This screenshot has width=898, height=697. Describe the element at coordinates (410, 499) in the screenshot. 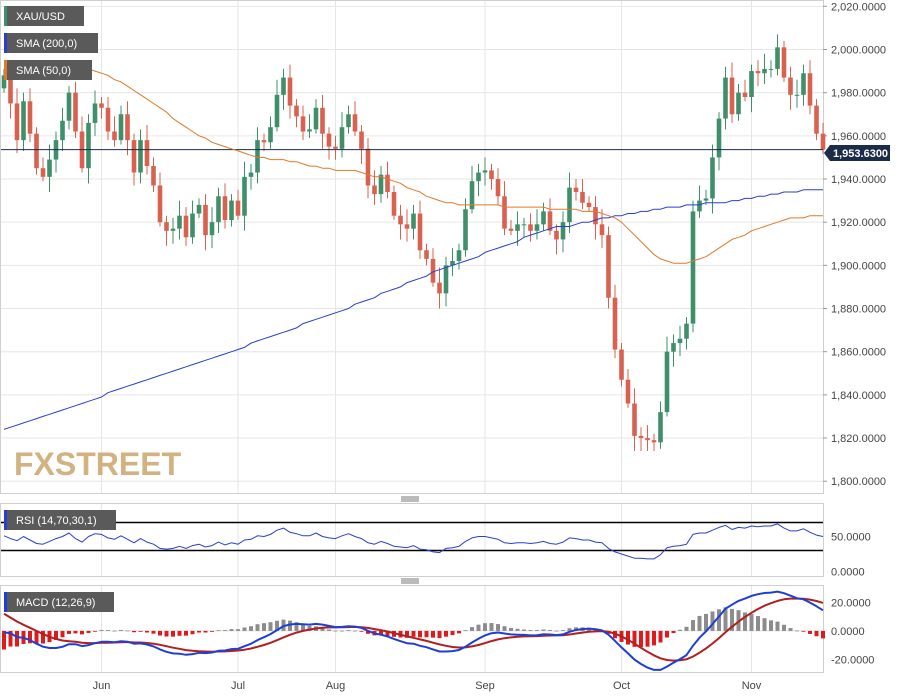

I see `rsi-resize-handle` at that location.